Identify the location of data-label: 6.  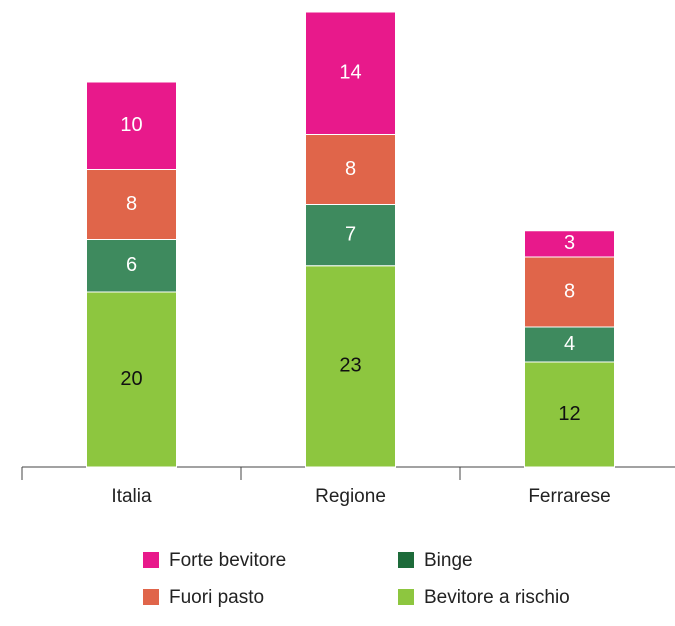
(131, 265).